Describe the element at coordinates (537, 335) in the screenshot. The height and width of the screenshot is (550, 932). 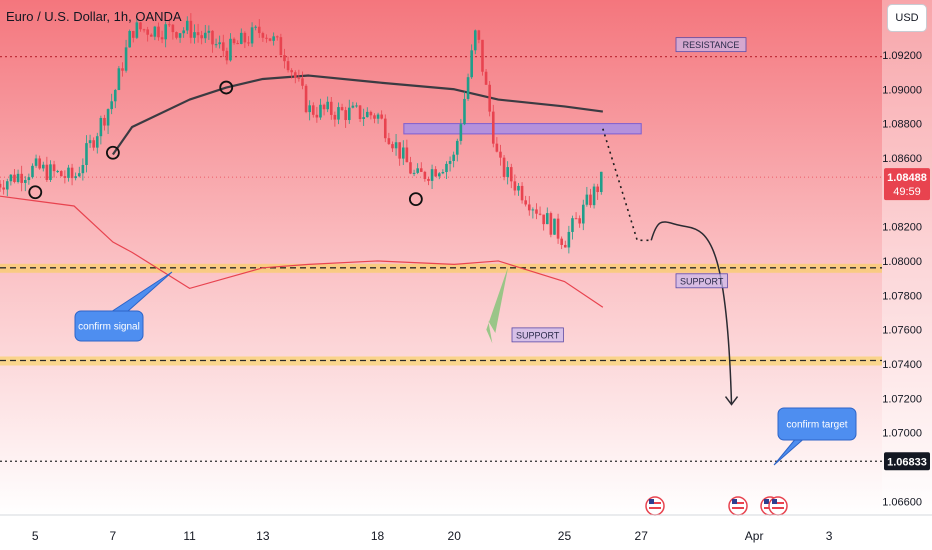
I see `support-lower-label-box` at that location.